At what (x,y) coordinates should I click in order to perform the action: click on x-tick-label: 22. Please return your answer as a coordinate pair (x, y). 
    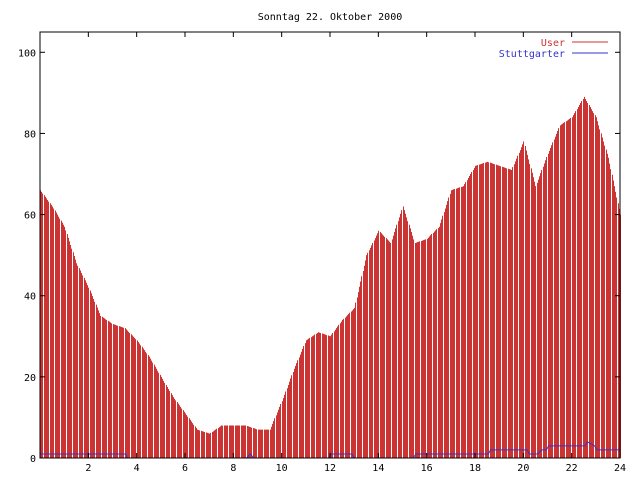
    Looking at the image, I should click on (572, 468).